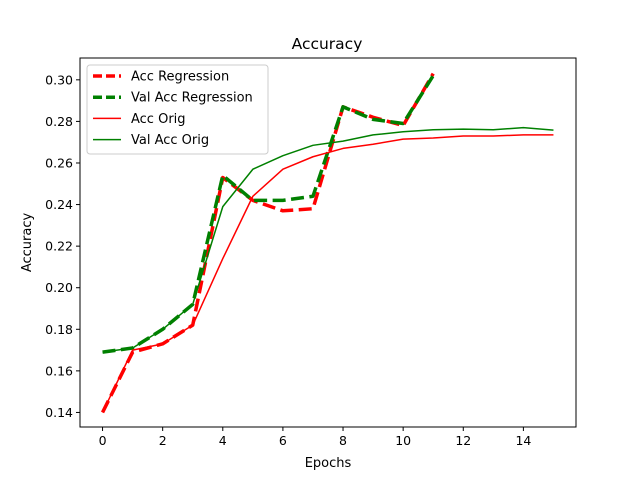  I want to click on x-tick-label: 6, so click(283, 440).